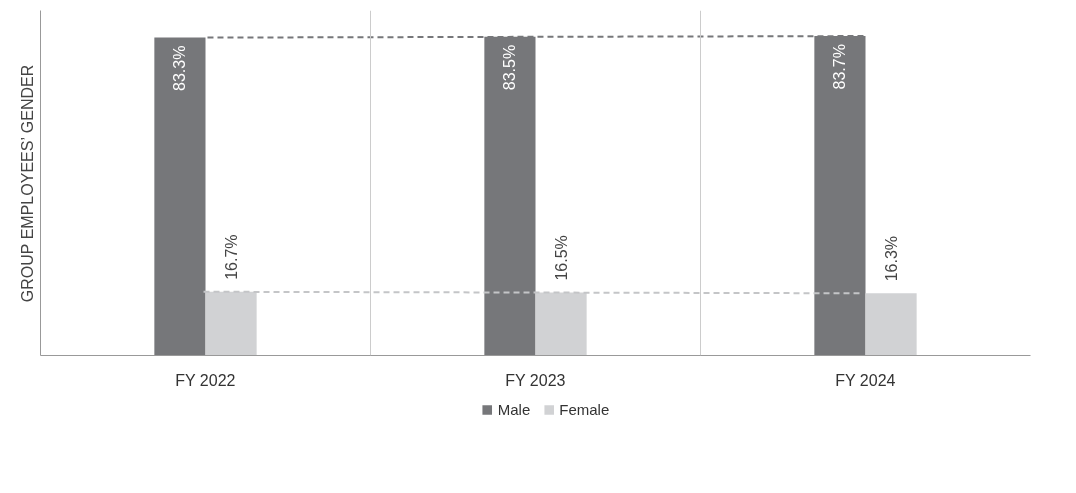  I want to click on x-tick-label: FY 2023, so click(535, 380).